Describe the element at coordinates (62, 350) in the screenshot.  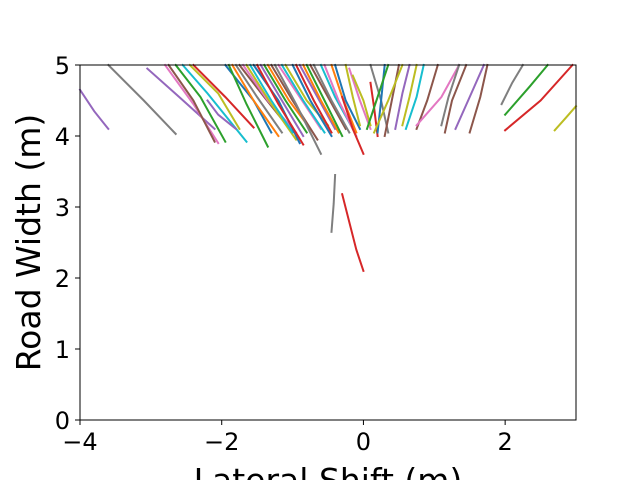
I see `y-tick-label: 1` at that location.